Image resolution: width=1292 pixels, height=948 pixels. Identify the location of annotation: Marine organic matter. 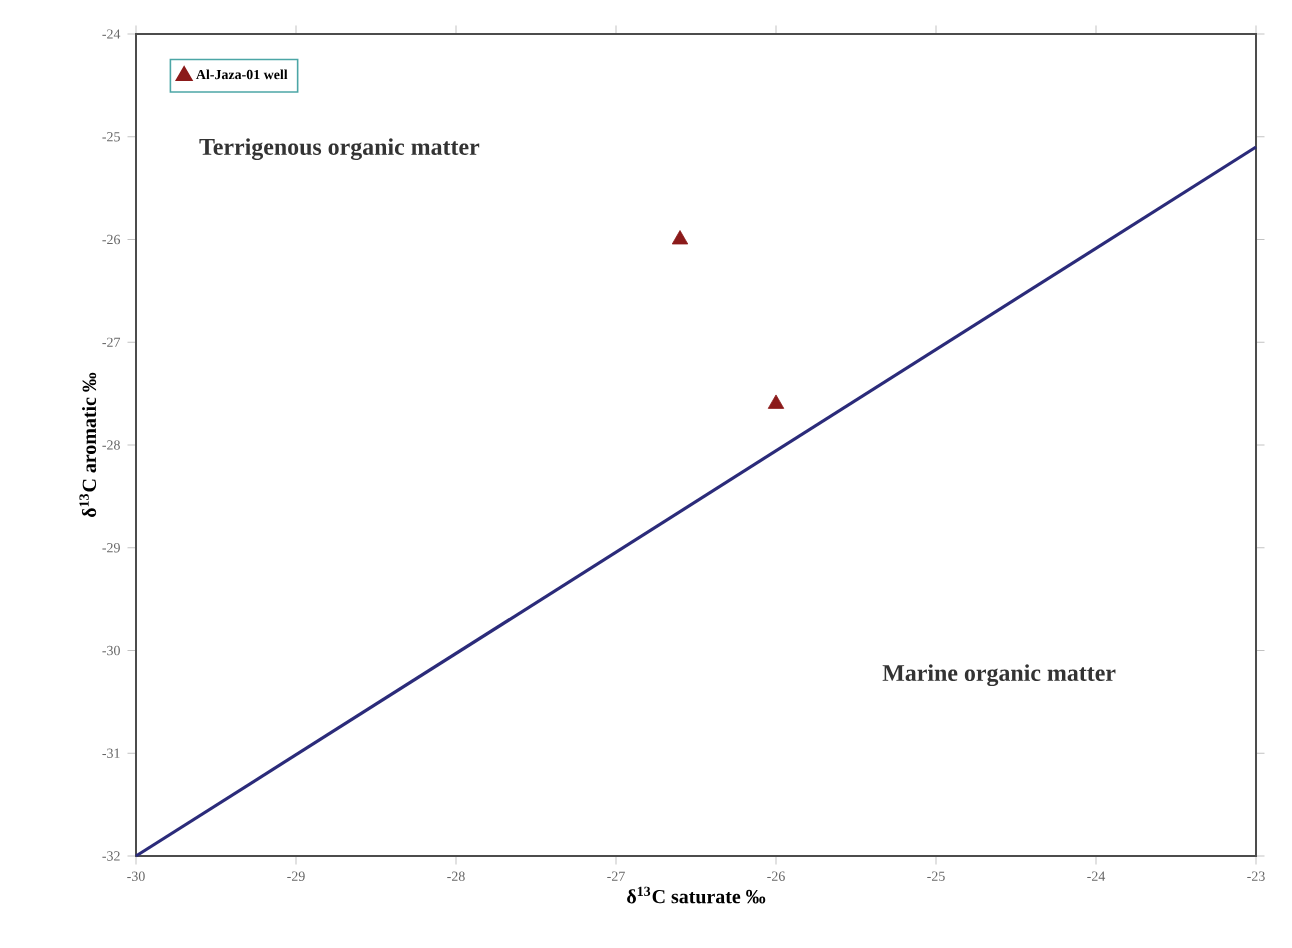
(999, 675).